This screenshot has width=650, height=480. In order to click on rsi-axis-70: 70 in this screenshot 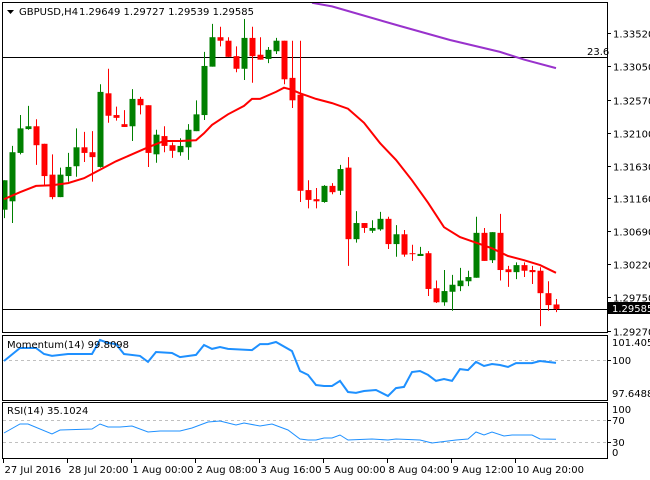, I will do `click(618, 421)`.